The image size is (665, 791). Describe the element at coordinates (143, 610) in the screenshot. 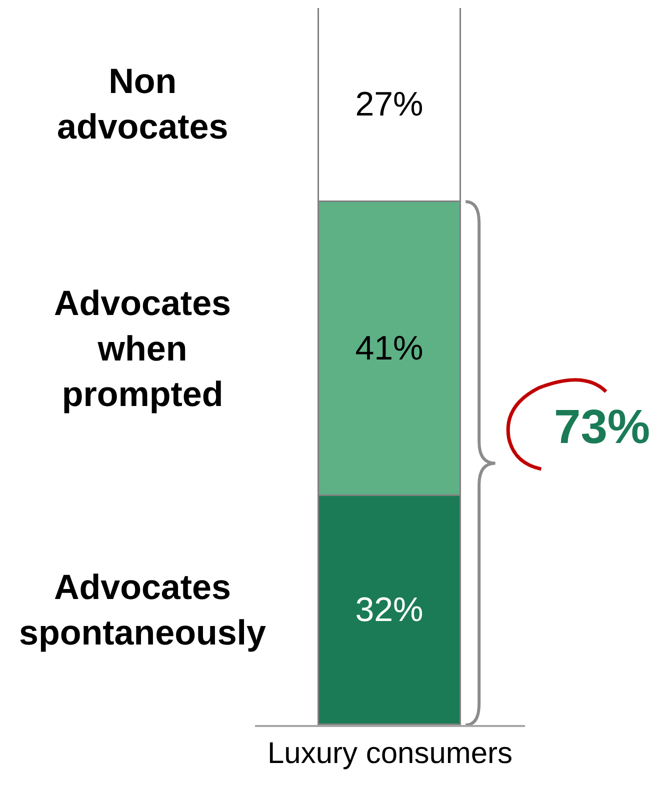

I see `series-label: Advocates spontaneously` at that location.